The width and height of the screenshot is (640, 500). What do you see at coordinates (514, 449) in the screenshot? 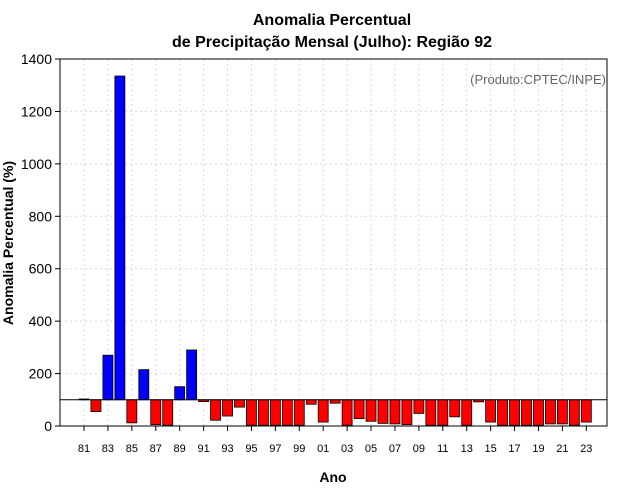
I see `x-tick-label: 17` at bounding box center [514, 449].